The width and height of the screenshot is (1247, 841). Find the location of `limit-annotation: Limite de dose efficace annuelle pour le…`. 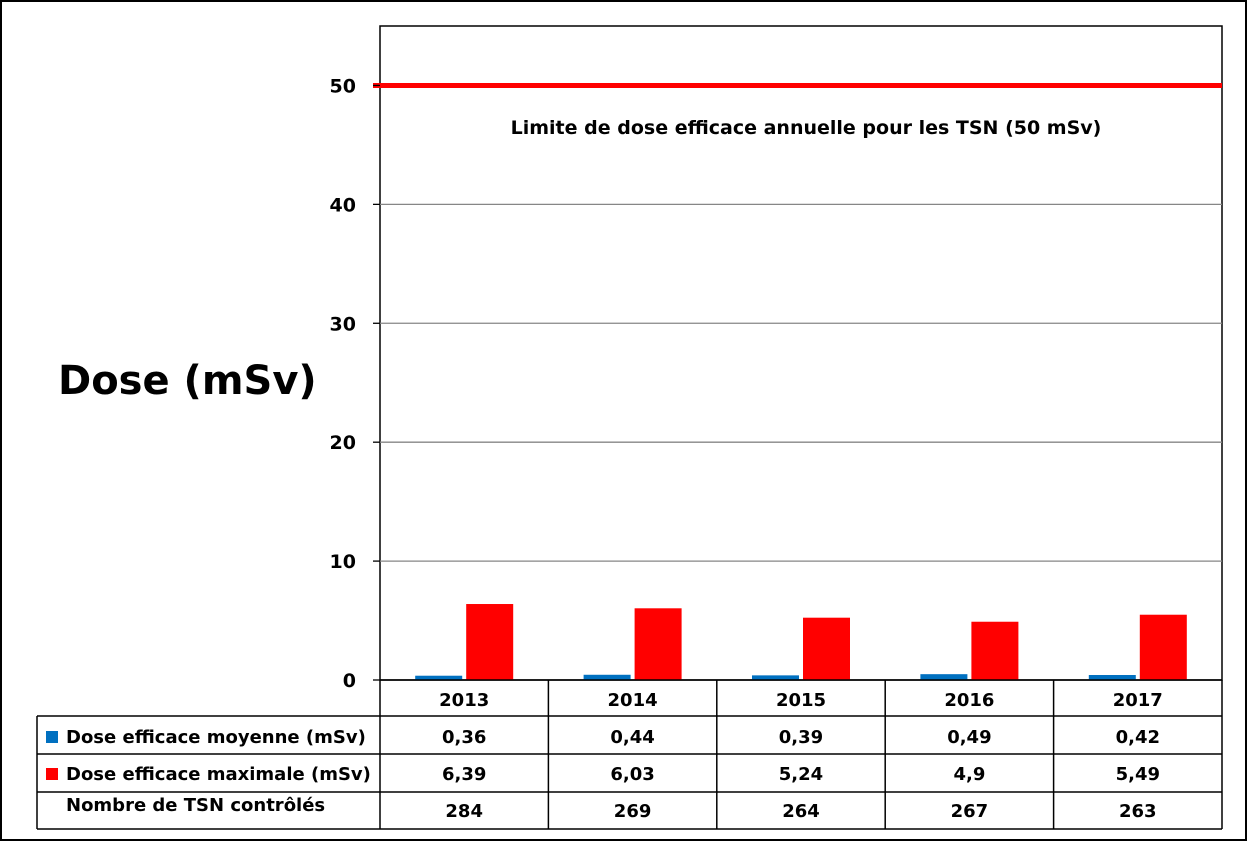

limit-annotation: Limite de dose efficace annuelle pour le… is located at coordinates (806, 128).